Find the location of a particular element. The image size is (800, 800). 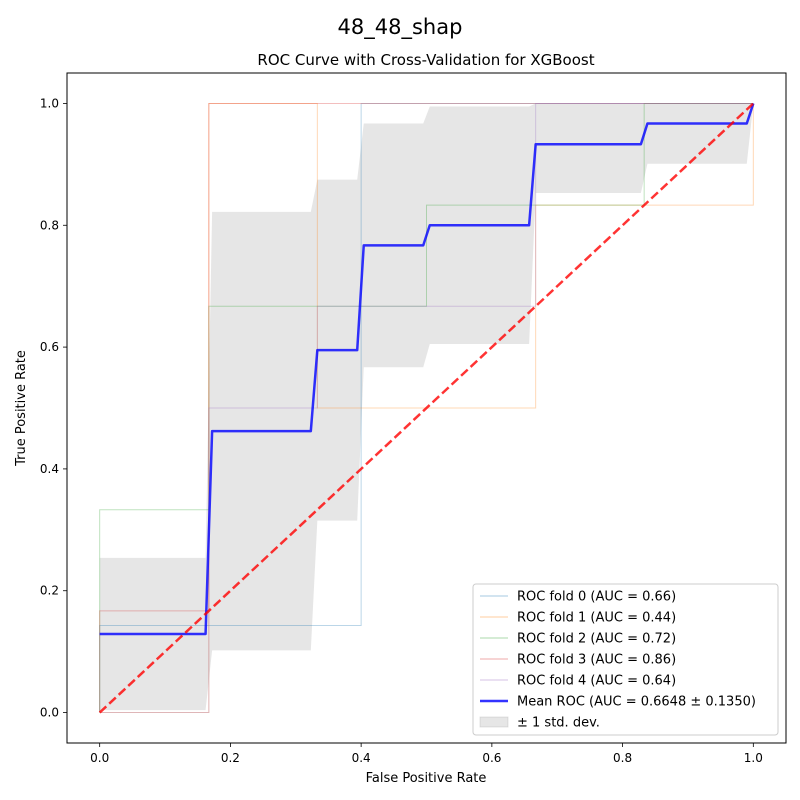

figure-suptitle: 48_48_shap is located at coordinates (400, 27).